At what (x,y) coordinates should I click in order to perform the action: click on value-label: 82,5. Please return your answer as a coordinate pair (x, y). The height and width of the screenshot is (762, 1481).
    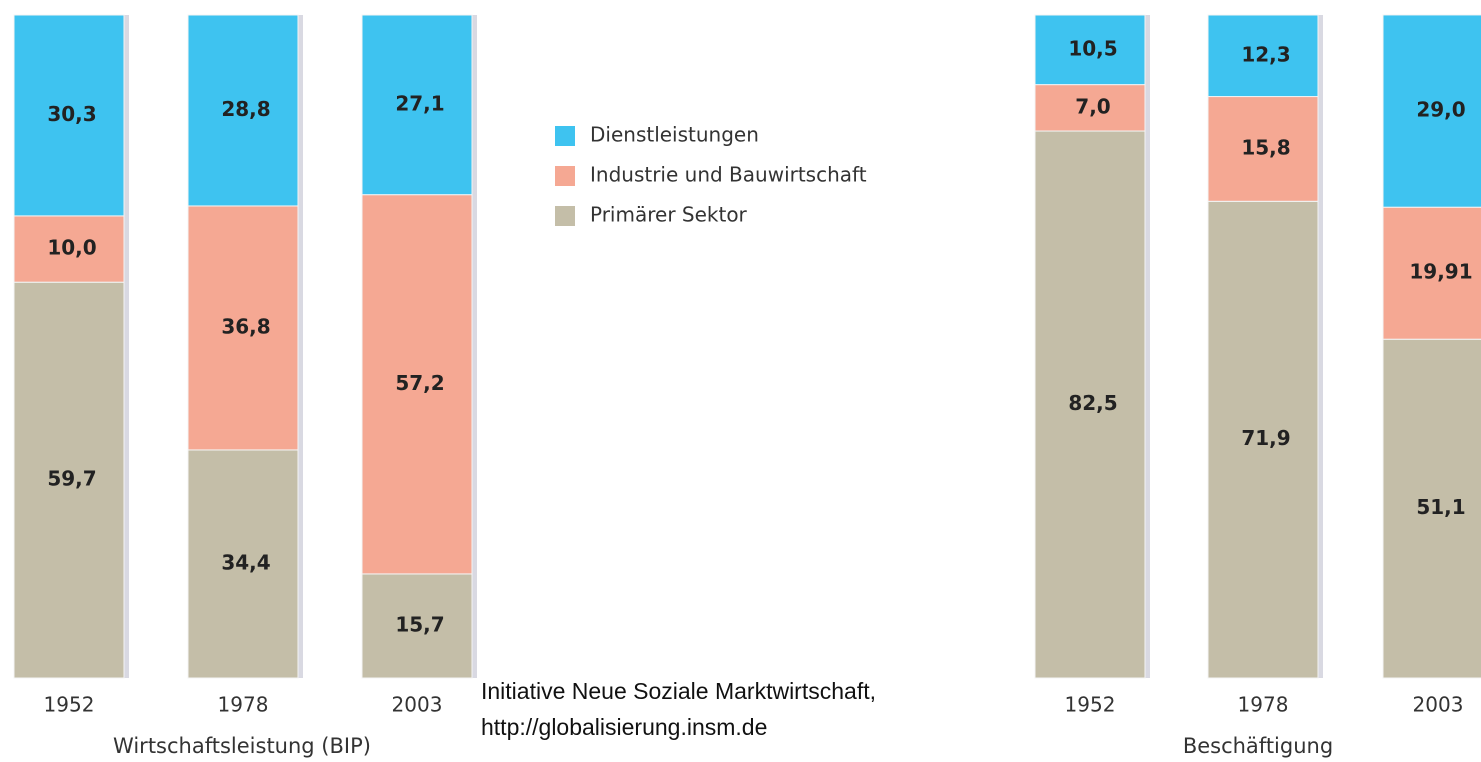
    Looking at the image, I should click on (1092, 403).